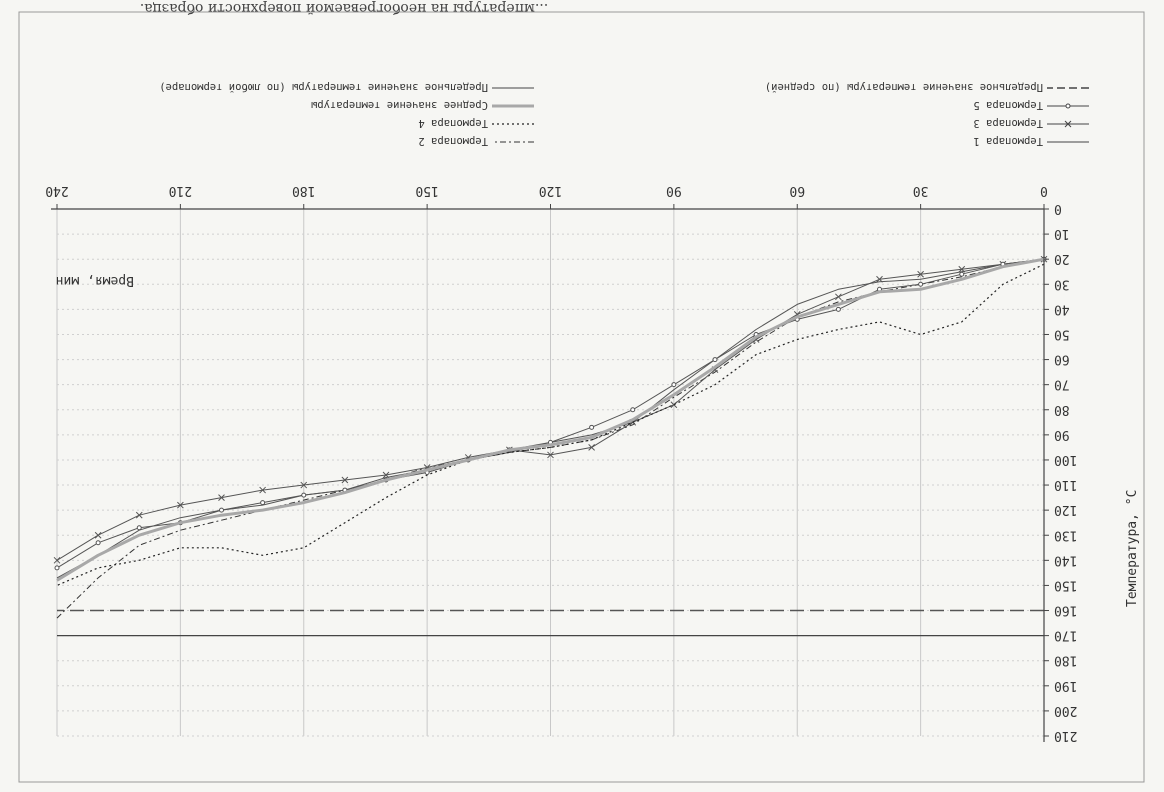 The image size is (1164, 792). Describe the element at coordinates (426, 190) in the screenshot. I see `x-tick-label: 150` at that location.